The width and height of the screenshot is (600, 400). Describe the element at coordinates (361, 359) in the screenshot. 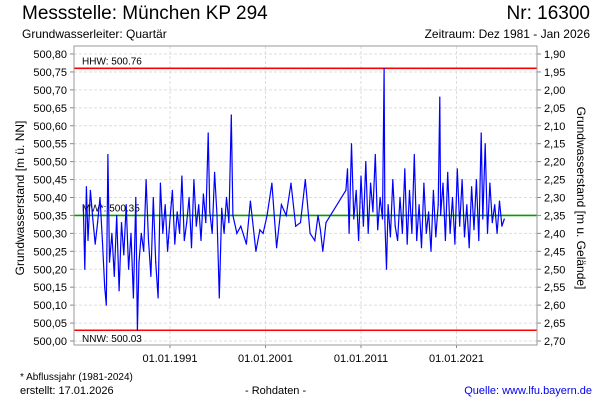

I see `x-tick-label: 01.01.2011` at that location.